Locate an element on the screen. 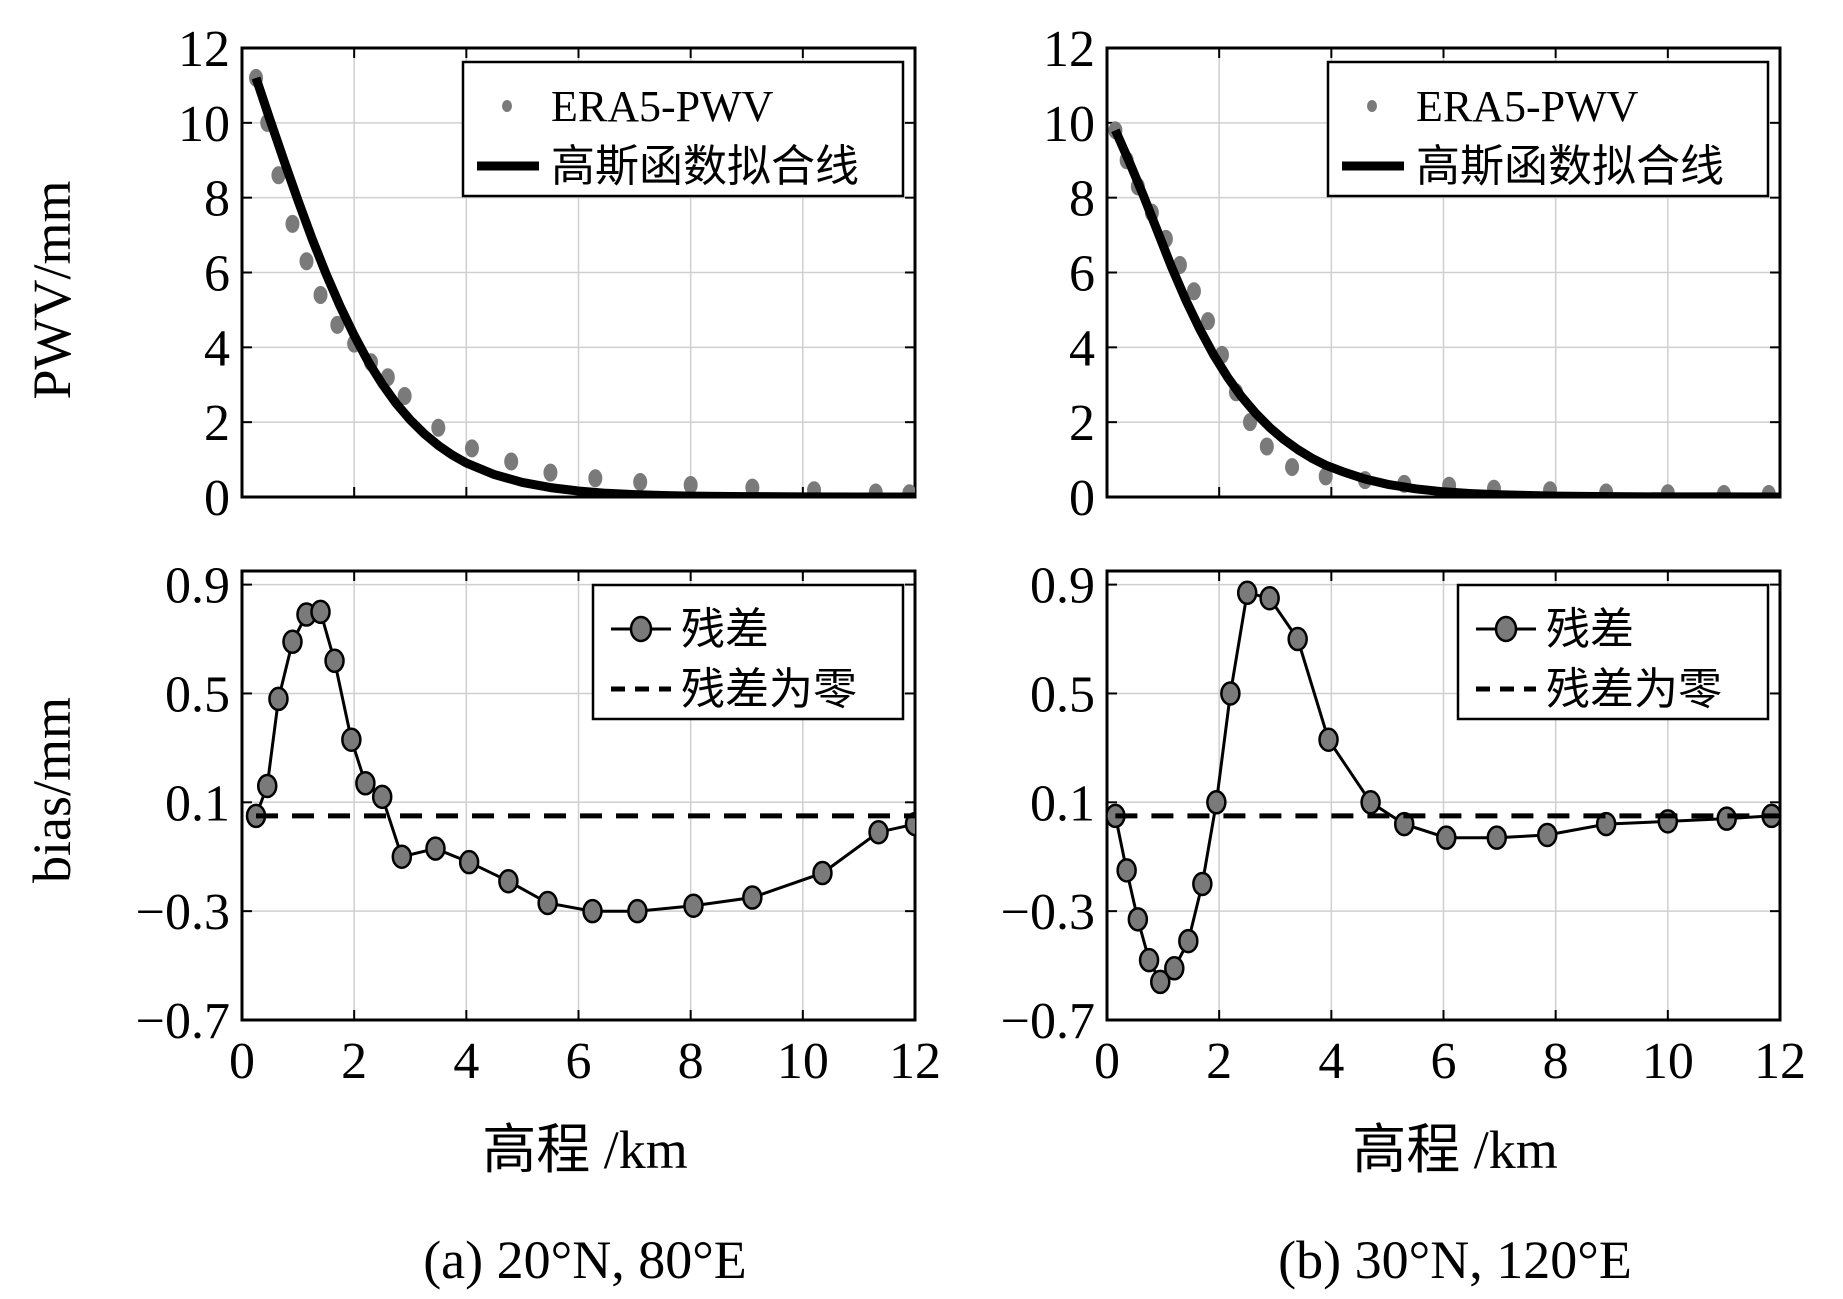  ylabel-pwv: PWV/mm is located at coordinates (52, 289).